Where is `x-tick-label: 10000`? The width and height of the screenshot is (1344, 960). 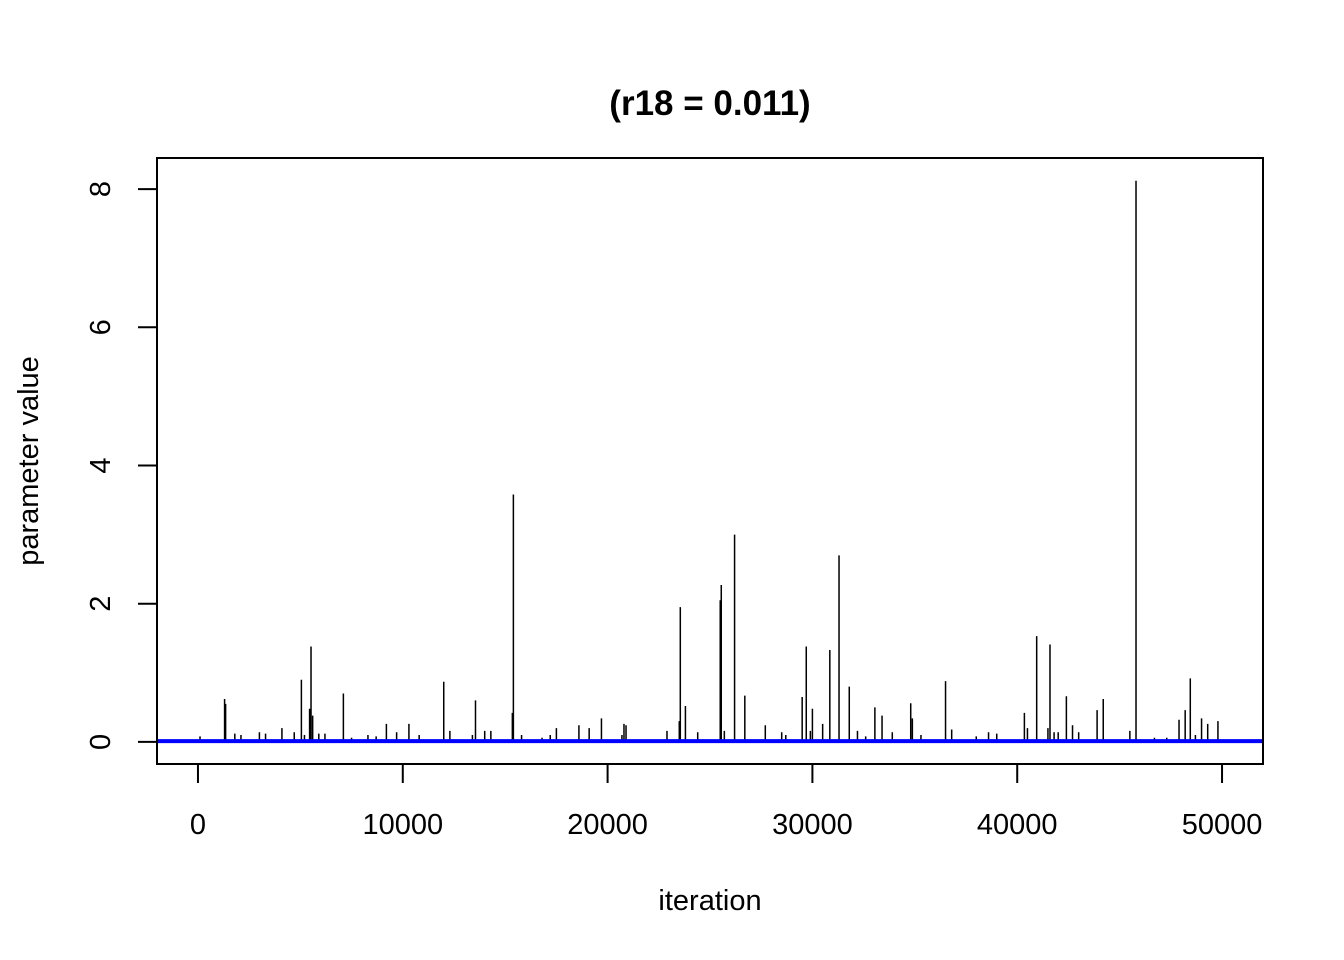 x-tick-label: 10000 is located at coordinates (402, 825).